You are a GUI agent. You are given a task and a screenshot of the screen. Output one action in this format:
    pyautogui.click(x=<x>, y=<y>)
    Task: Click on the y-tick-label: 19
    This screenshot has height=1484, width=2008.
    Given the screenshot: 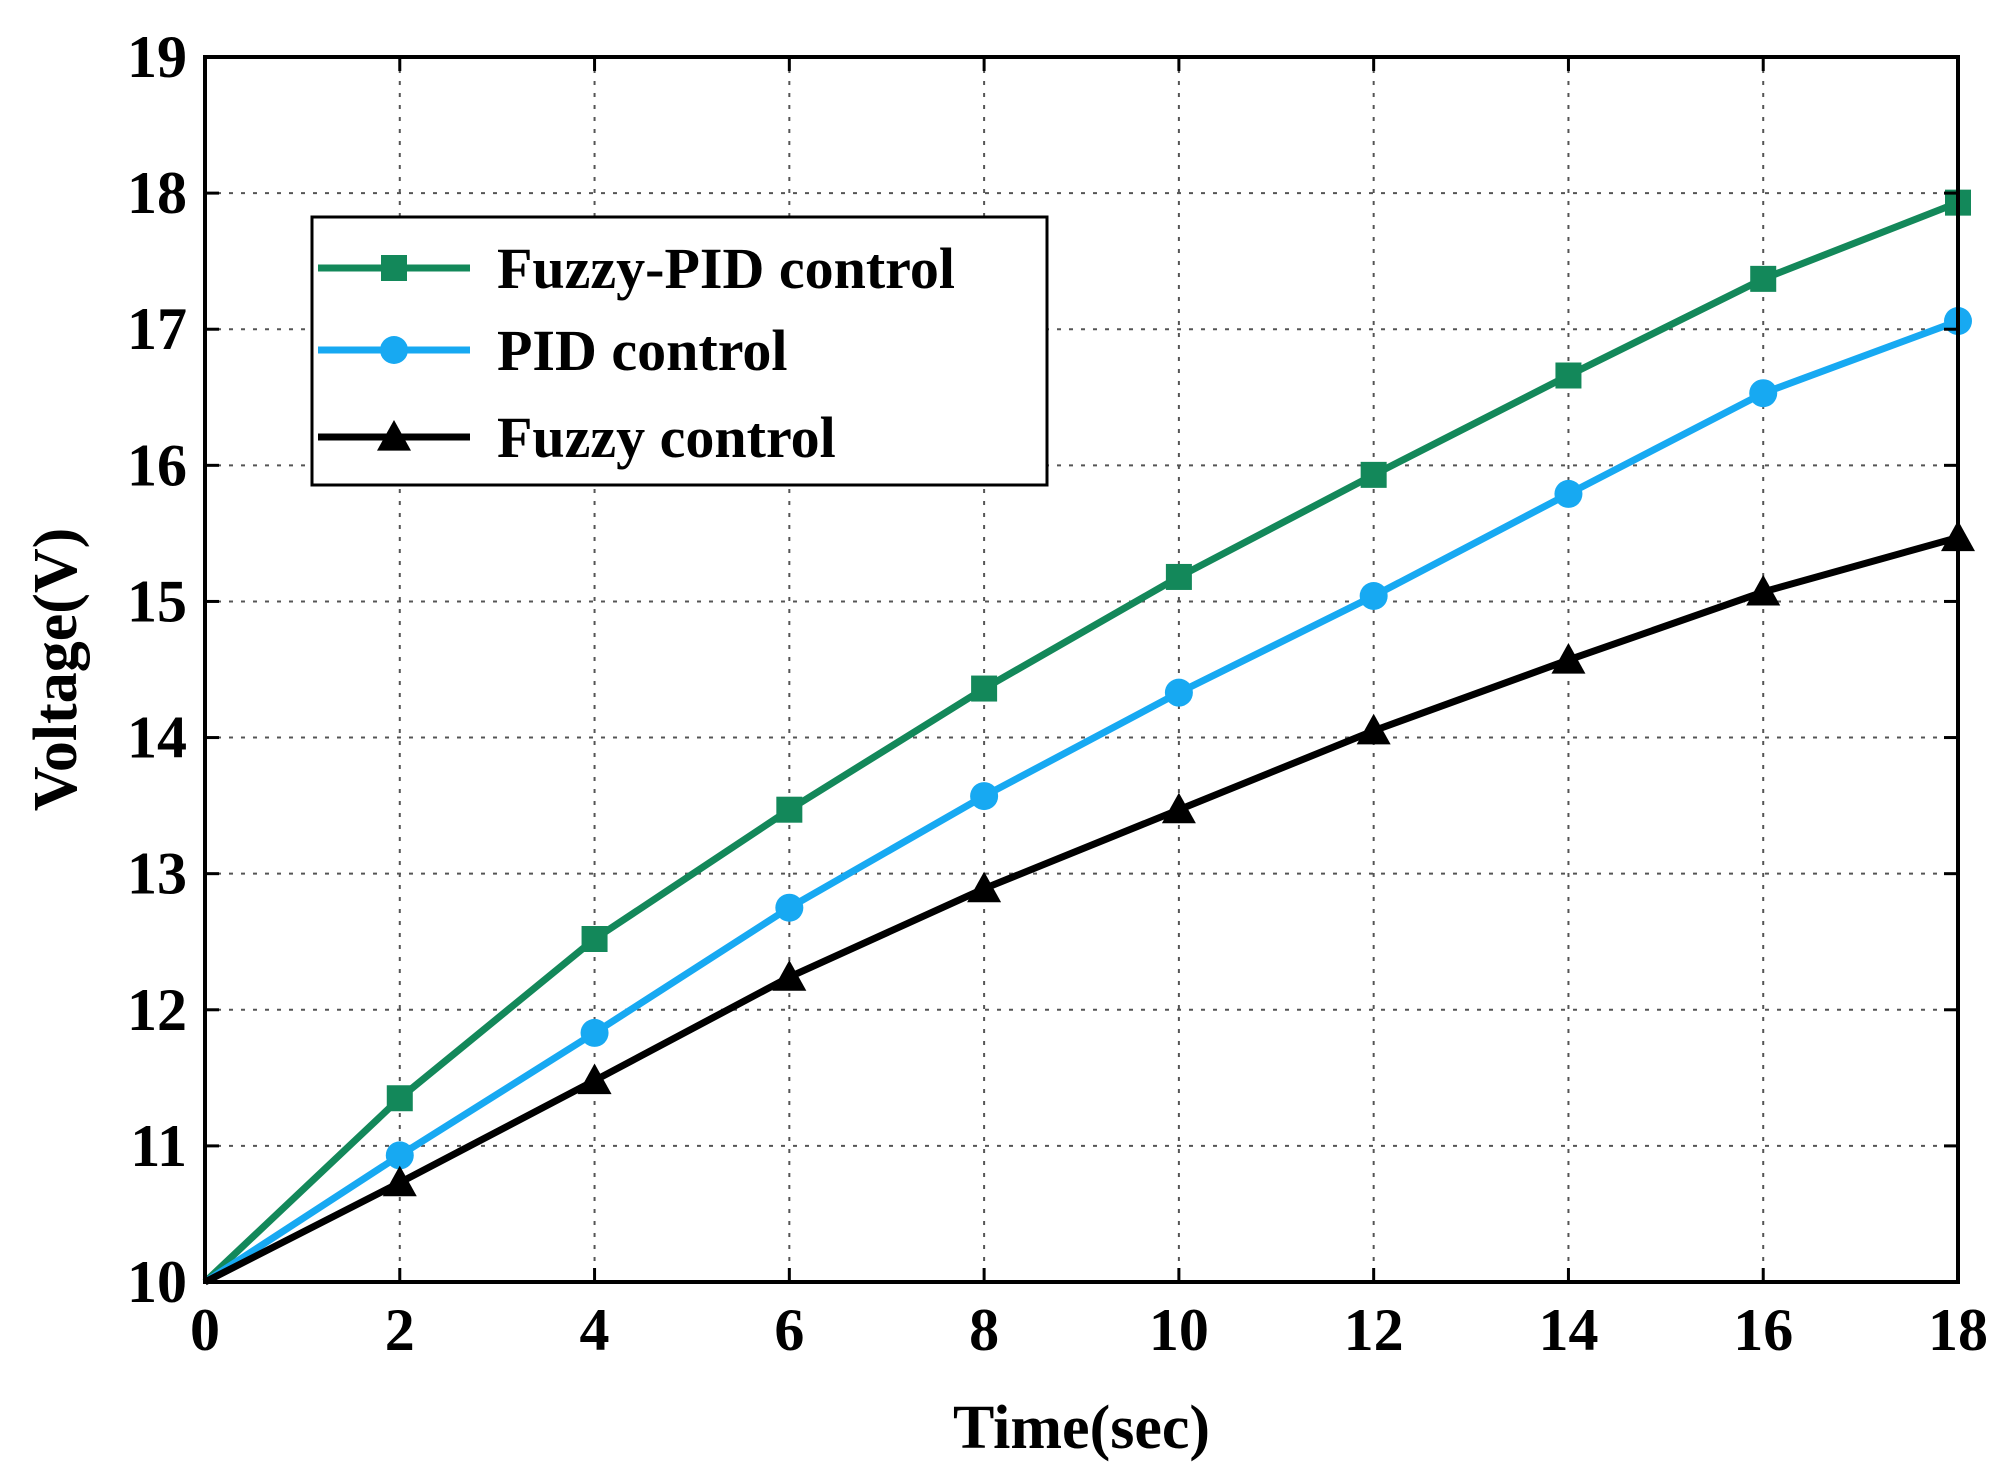 What is the action you would take?
    pyautogui.click(x=157, y=57)
    